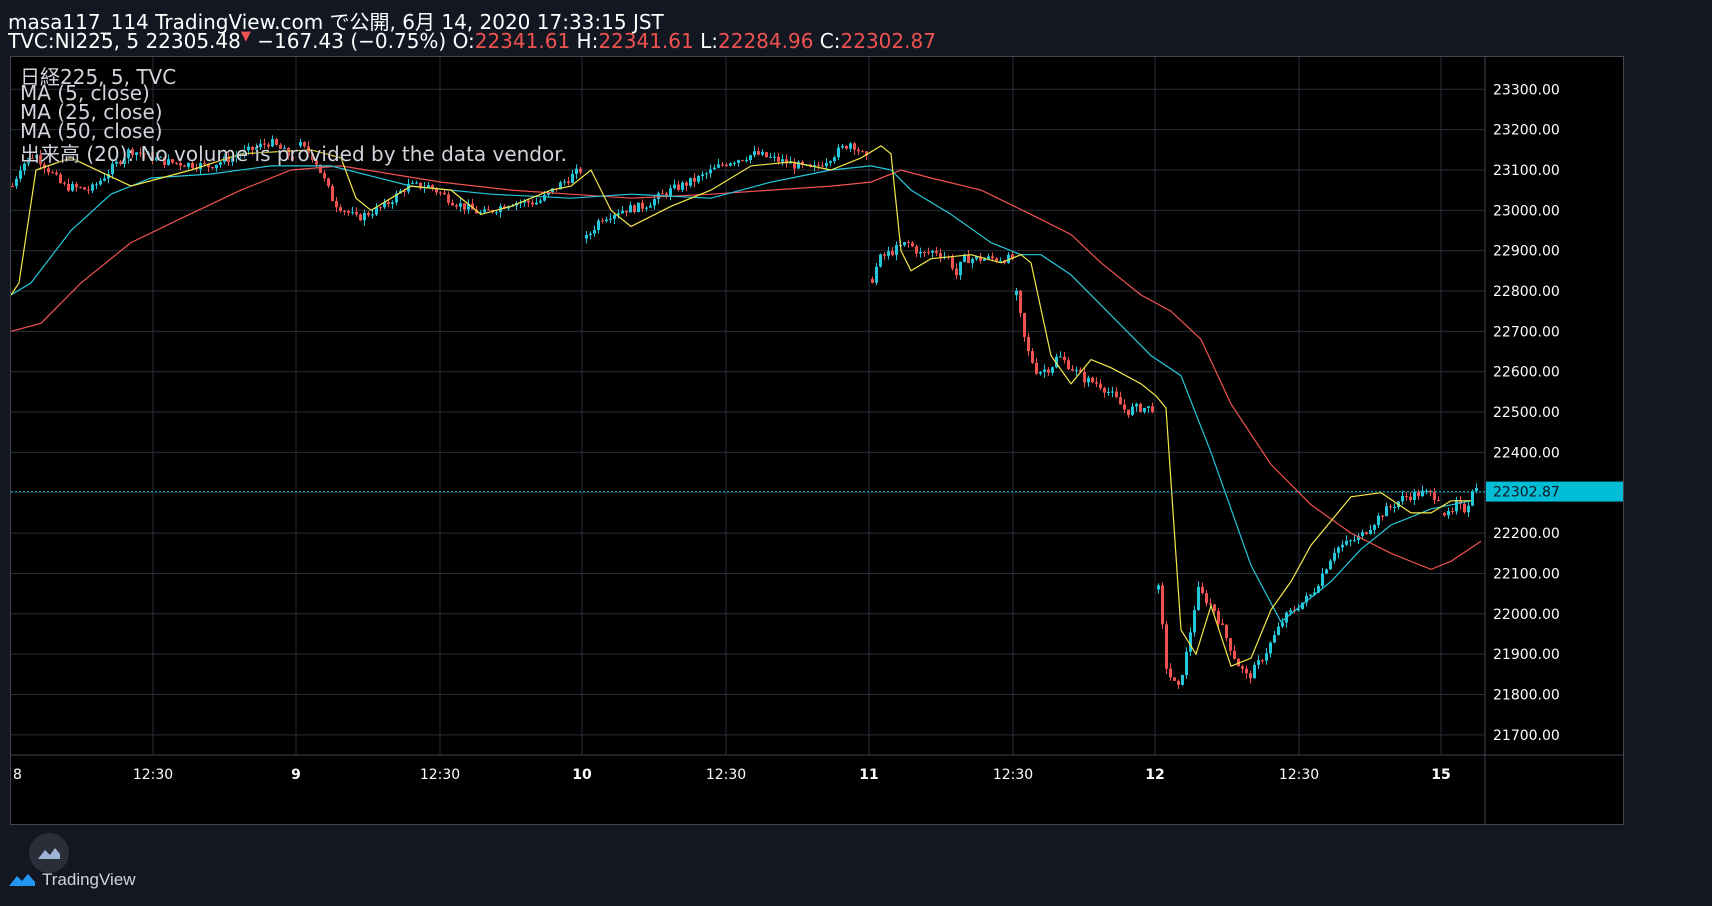  Describe the element at coordinates (72, 880) in the screenshot. I see `tradingview-logo: TradingView` at that location.